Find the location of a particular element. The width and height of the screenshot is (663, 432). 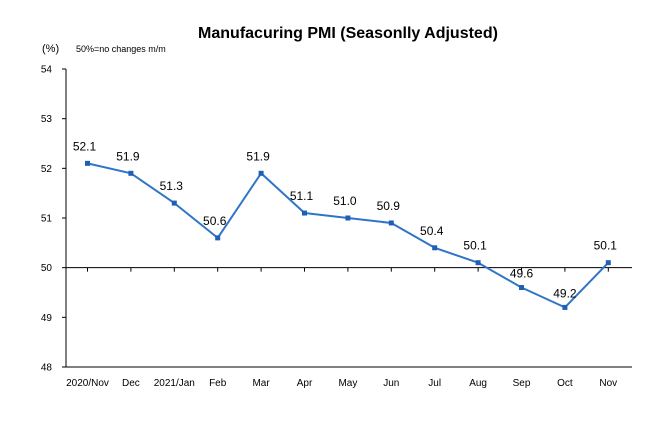

y-tick-label: 49 is located at coordinates (47, 318).